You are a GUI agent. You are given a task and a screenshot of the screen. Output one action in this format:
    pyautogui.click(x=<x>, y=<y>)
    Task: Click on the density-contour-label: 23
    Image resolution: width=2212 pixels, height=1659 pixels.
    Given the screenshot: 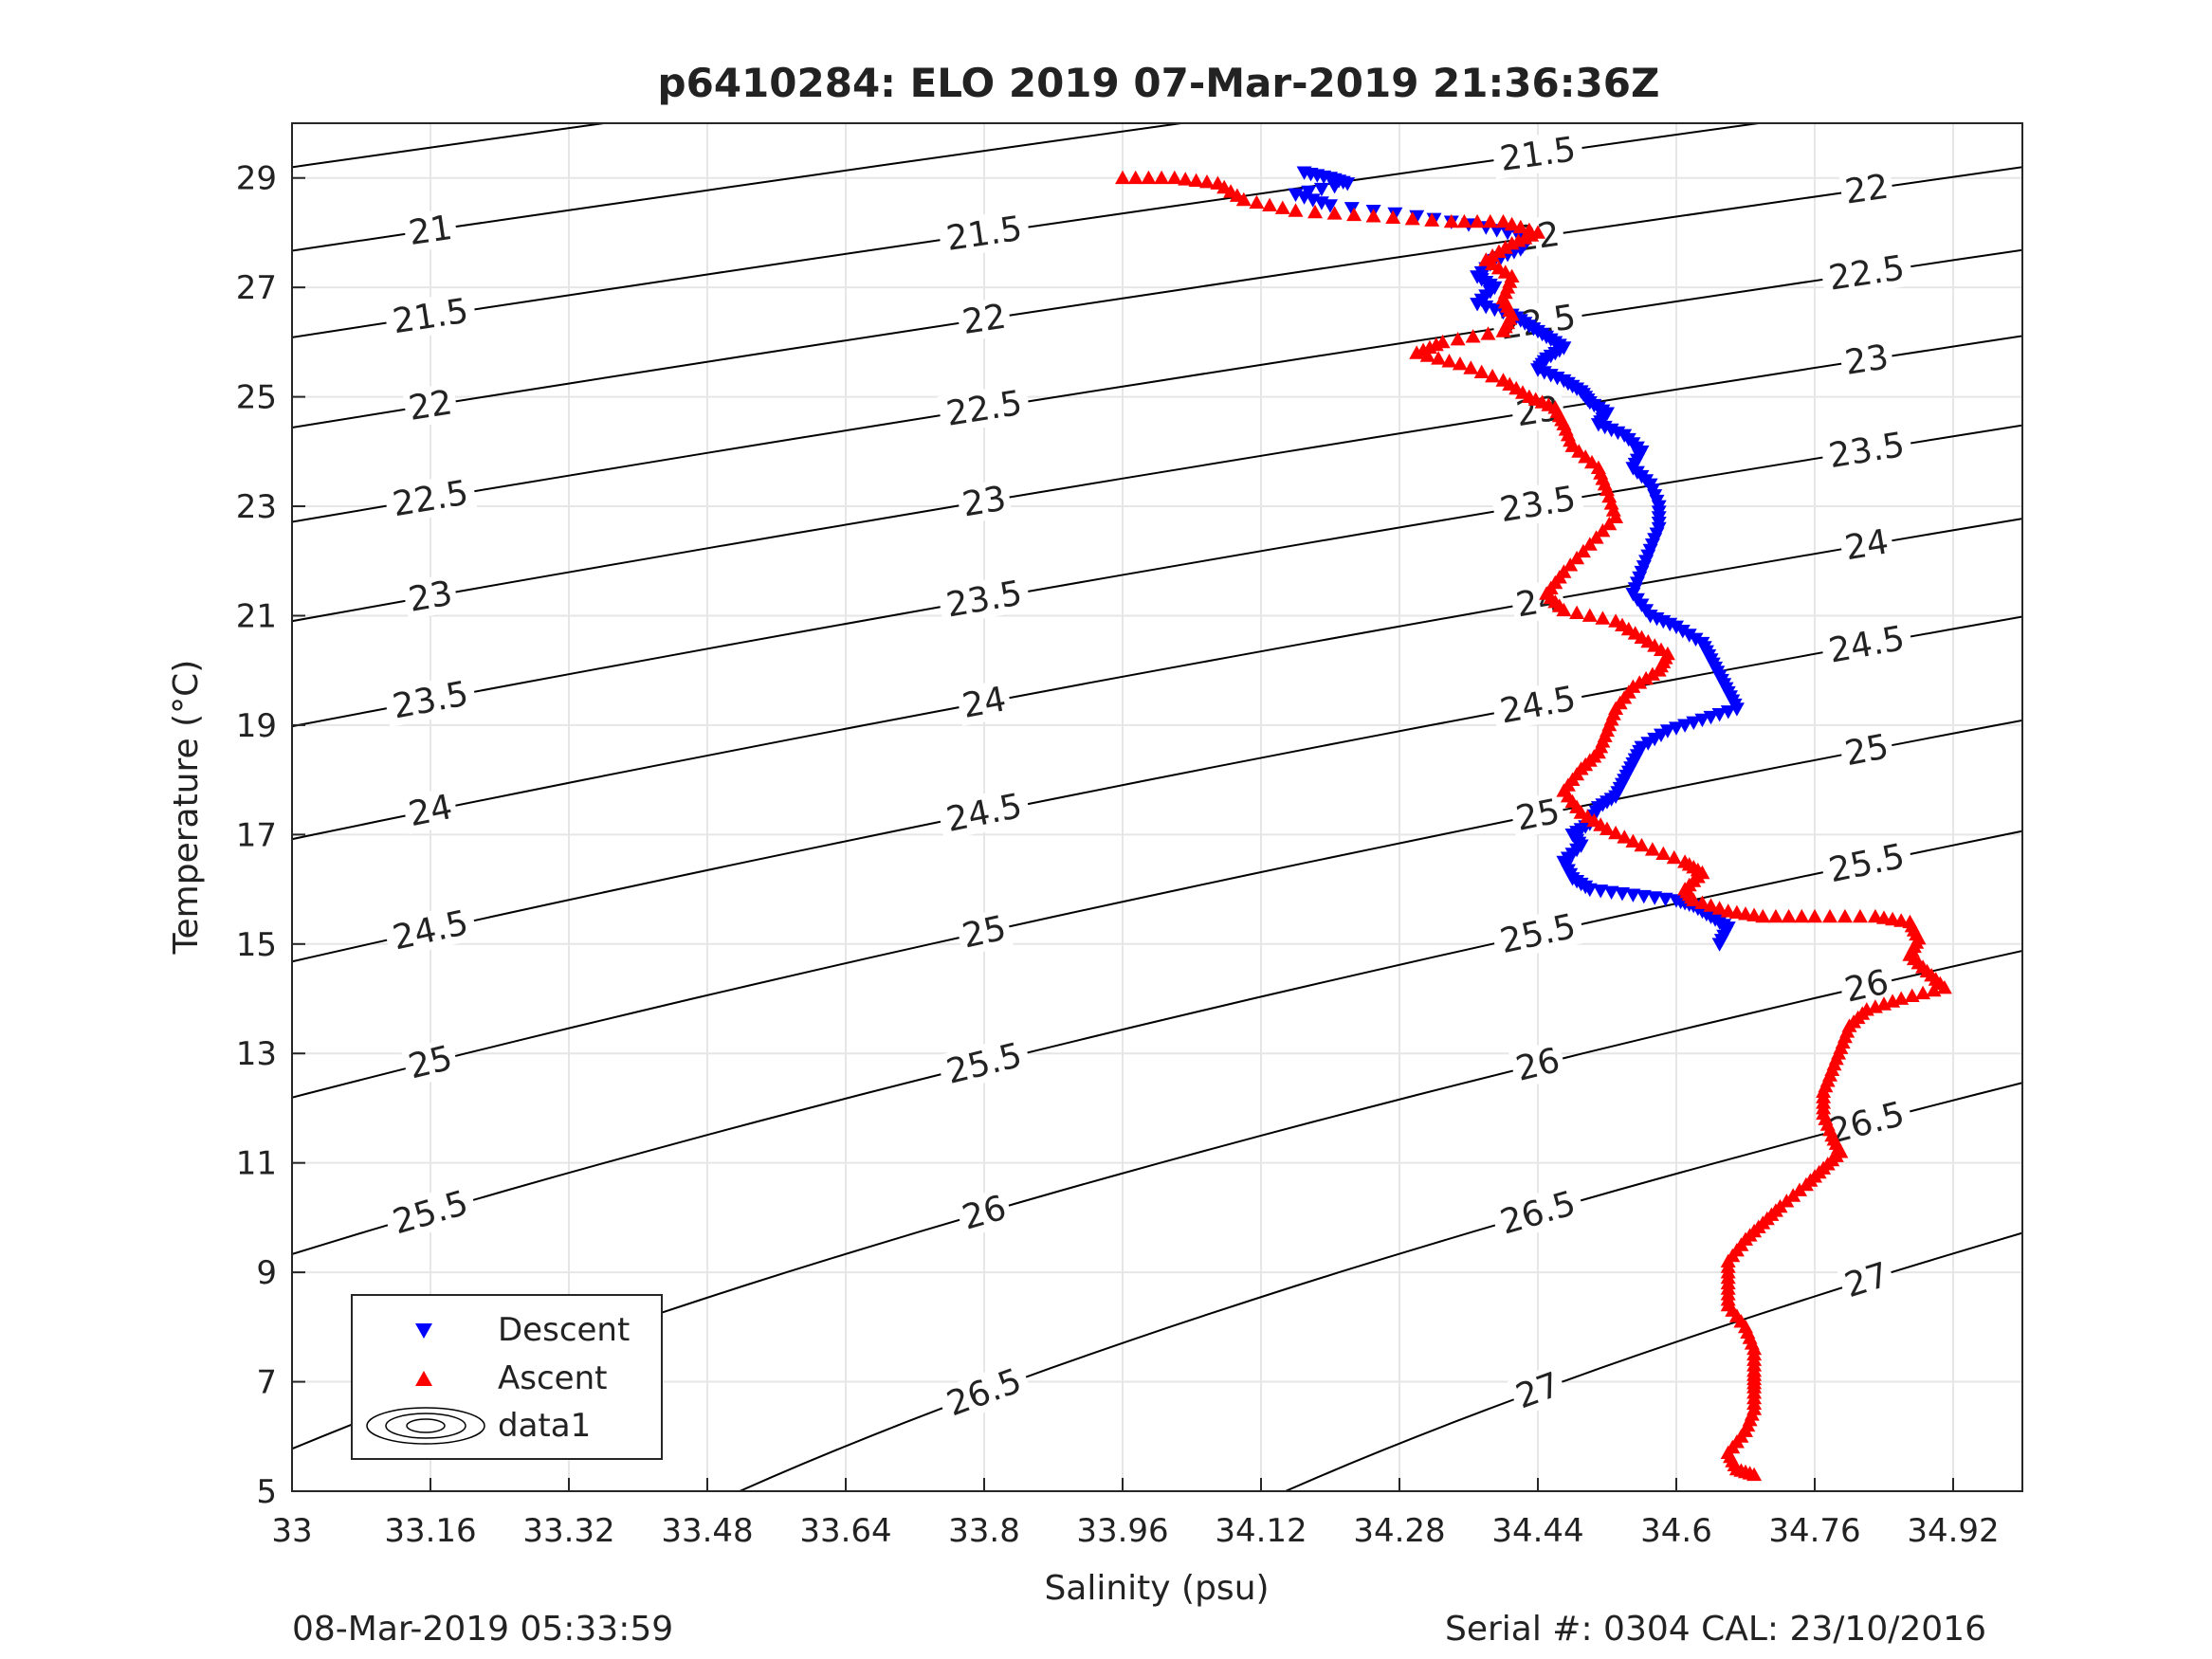 What is the action you would take?
    pyautogui.click(x=1866, y=360)
    